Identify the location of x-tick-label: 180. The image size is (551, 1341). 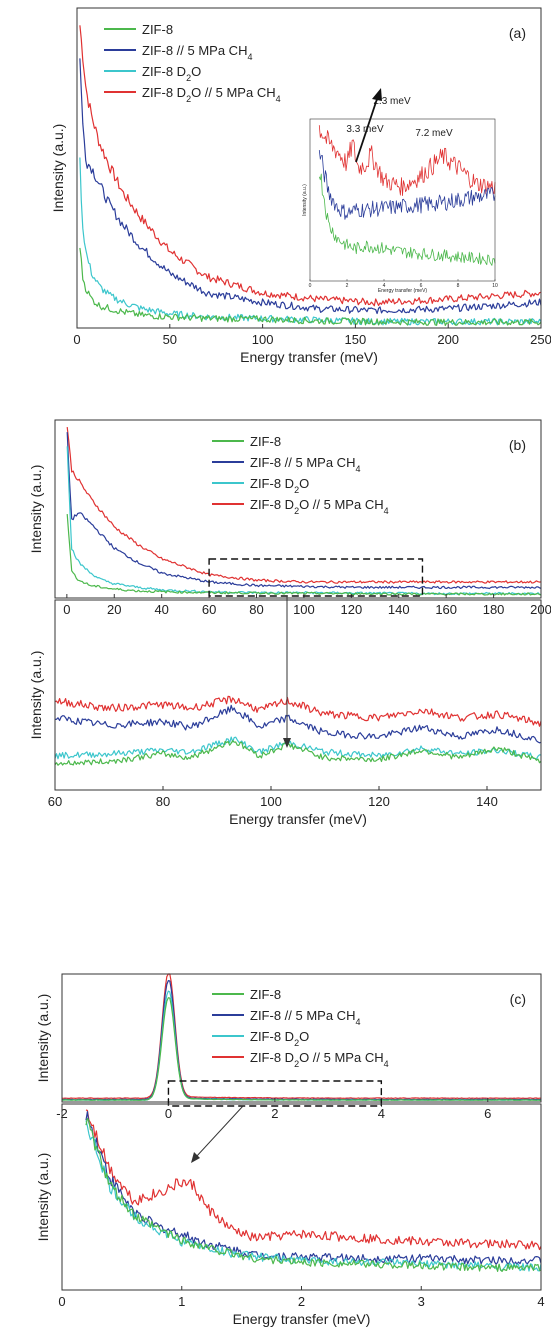
(494, 609).